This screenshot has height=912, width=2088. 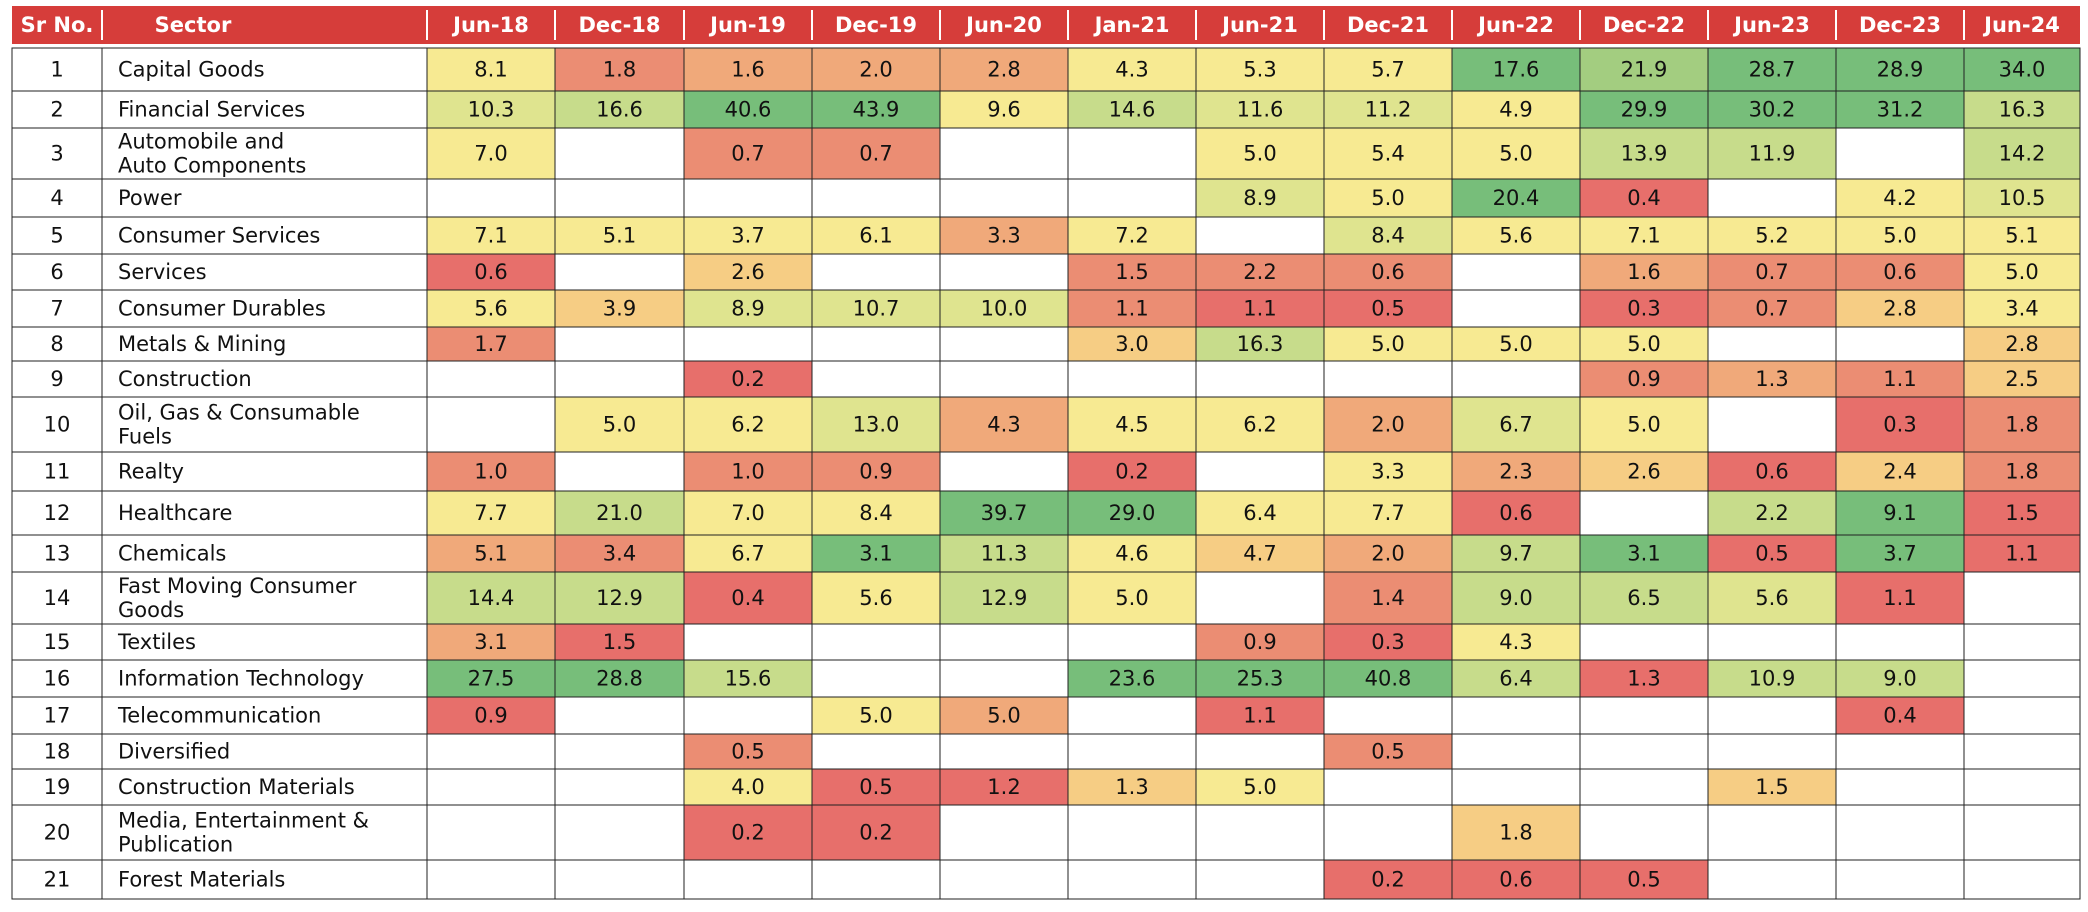 What do you see at coordinates (1643, 554) in the screenshot?
I see `cell-value: 3.1` at bounding box center [1643, 554].